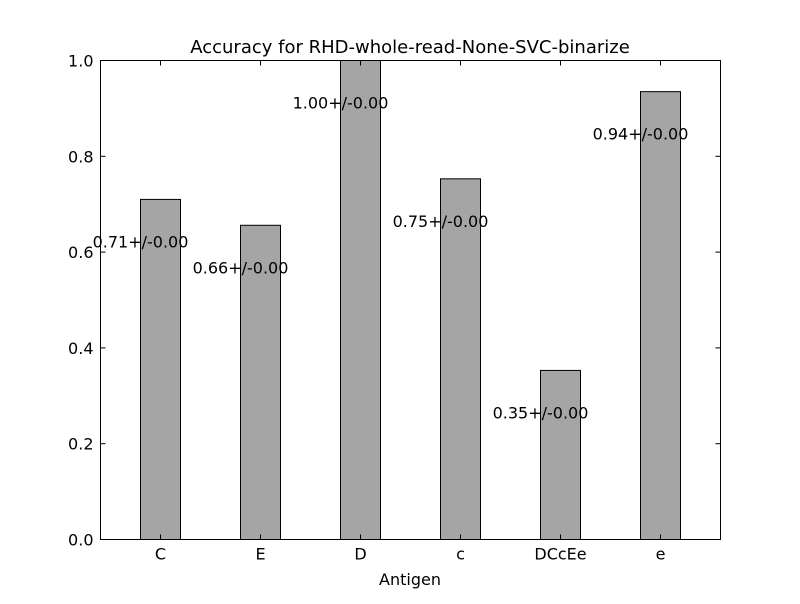 The width and height of the screenshot is (800, 604). I want to click on x-tick-label: C, so click(160, 554).